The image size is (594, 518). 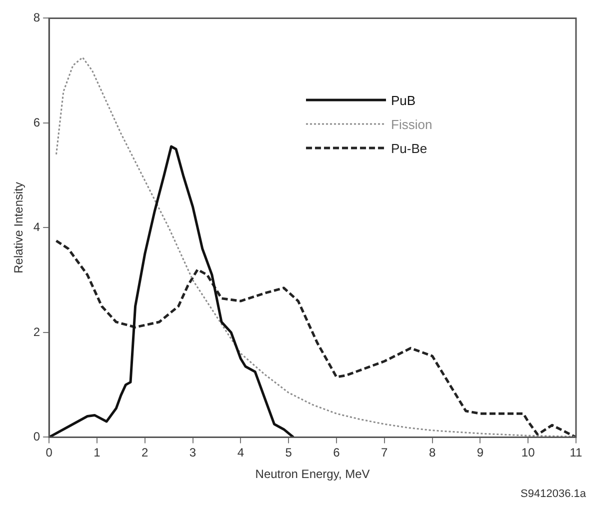 I want to click on x-tick-label: 8, so click(x=432, y=453).